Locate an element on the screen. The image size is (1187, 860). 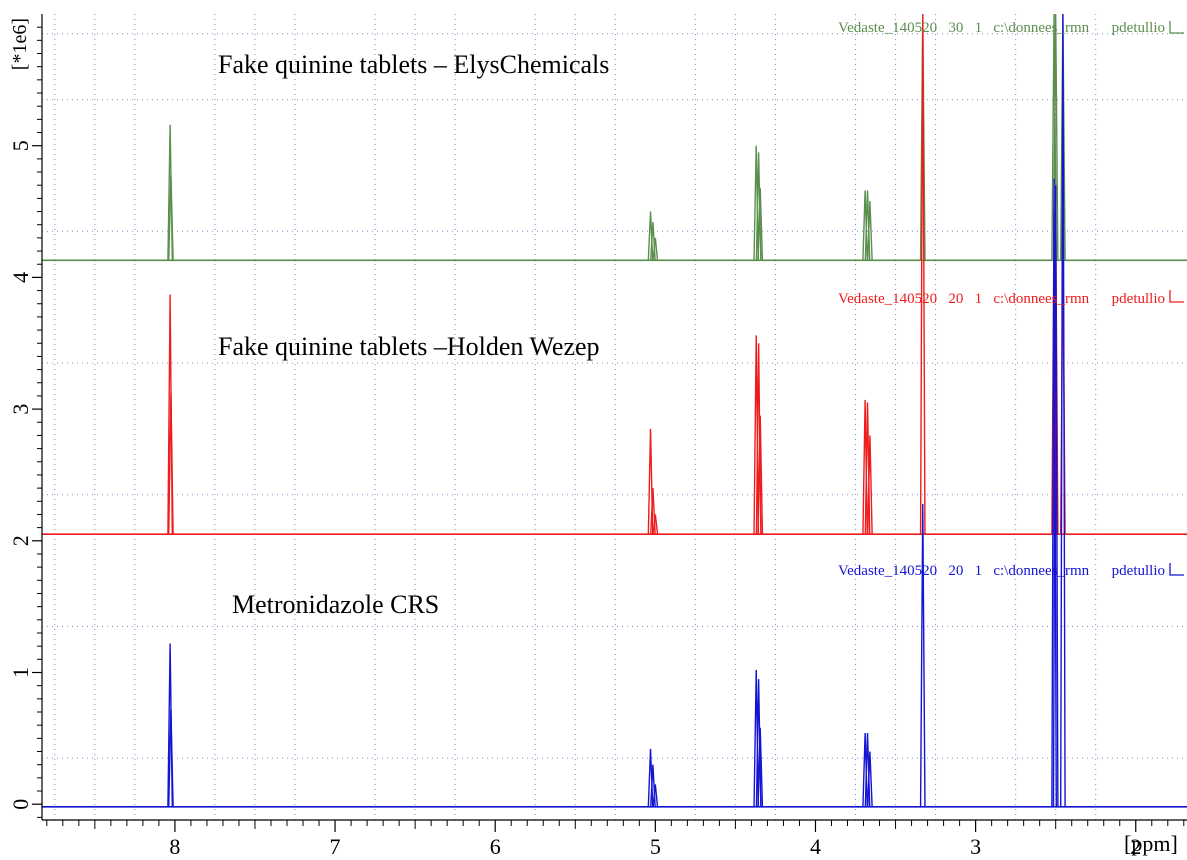
x-tick-label: 8 is located at coordinates (174, 846).